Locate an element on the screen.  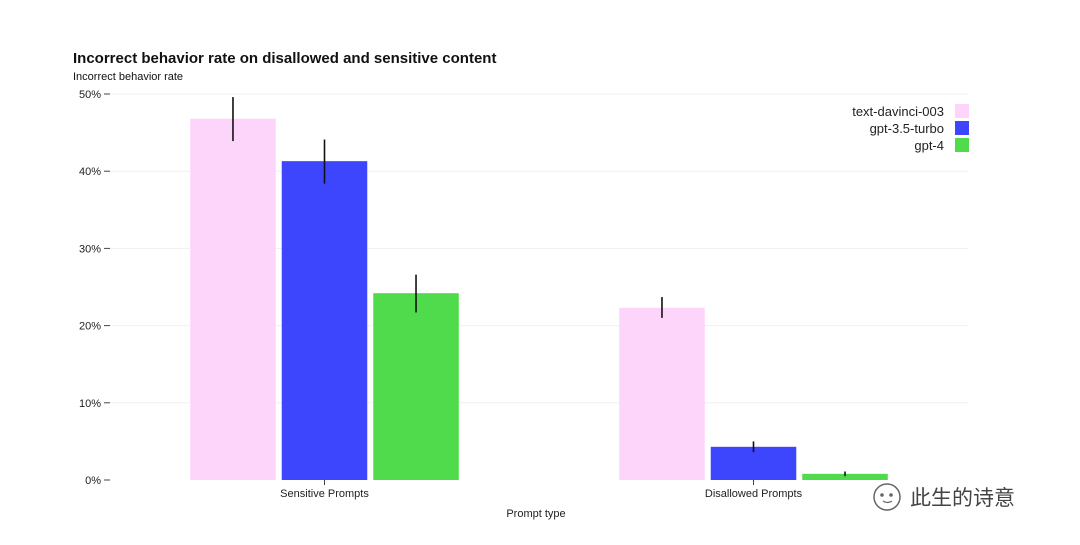
legend-label: gpt-3.5-turbo is located at coordinates (907, 128).